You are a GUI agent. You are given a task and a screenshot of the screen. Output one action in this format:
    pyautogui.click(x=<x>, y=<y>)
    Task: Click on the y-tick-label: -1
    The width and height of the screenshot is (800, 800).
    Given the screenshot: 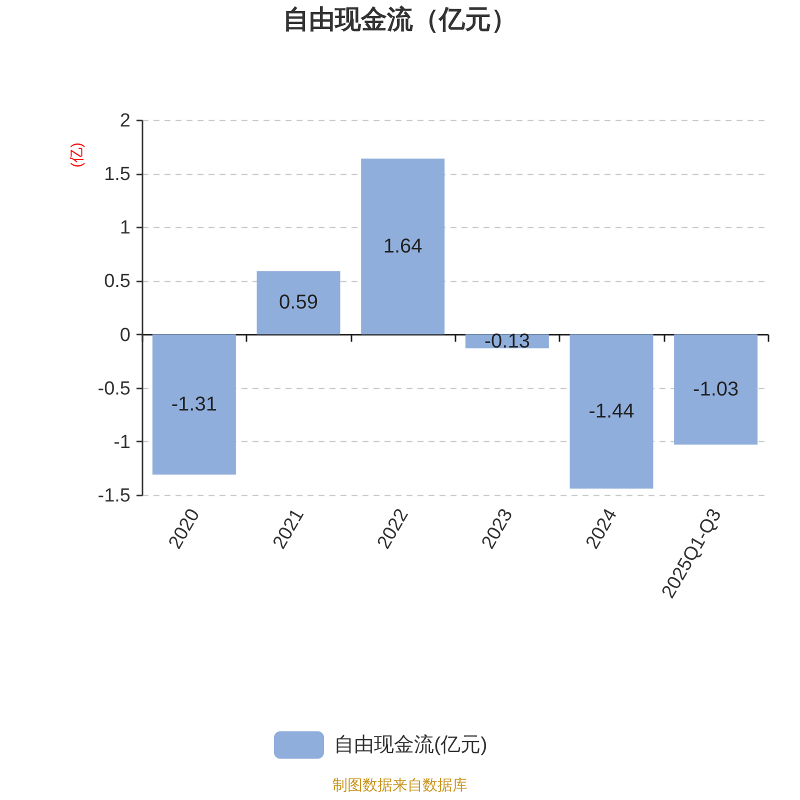 What is the action you would take?
    pyautogui.click(x=122, y=442)
    